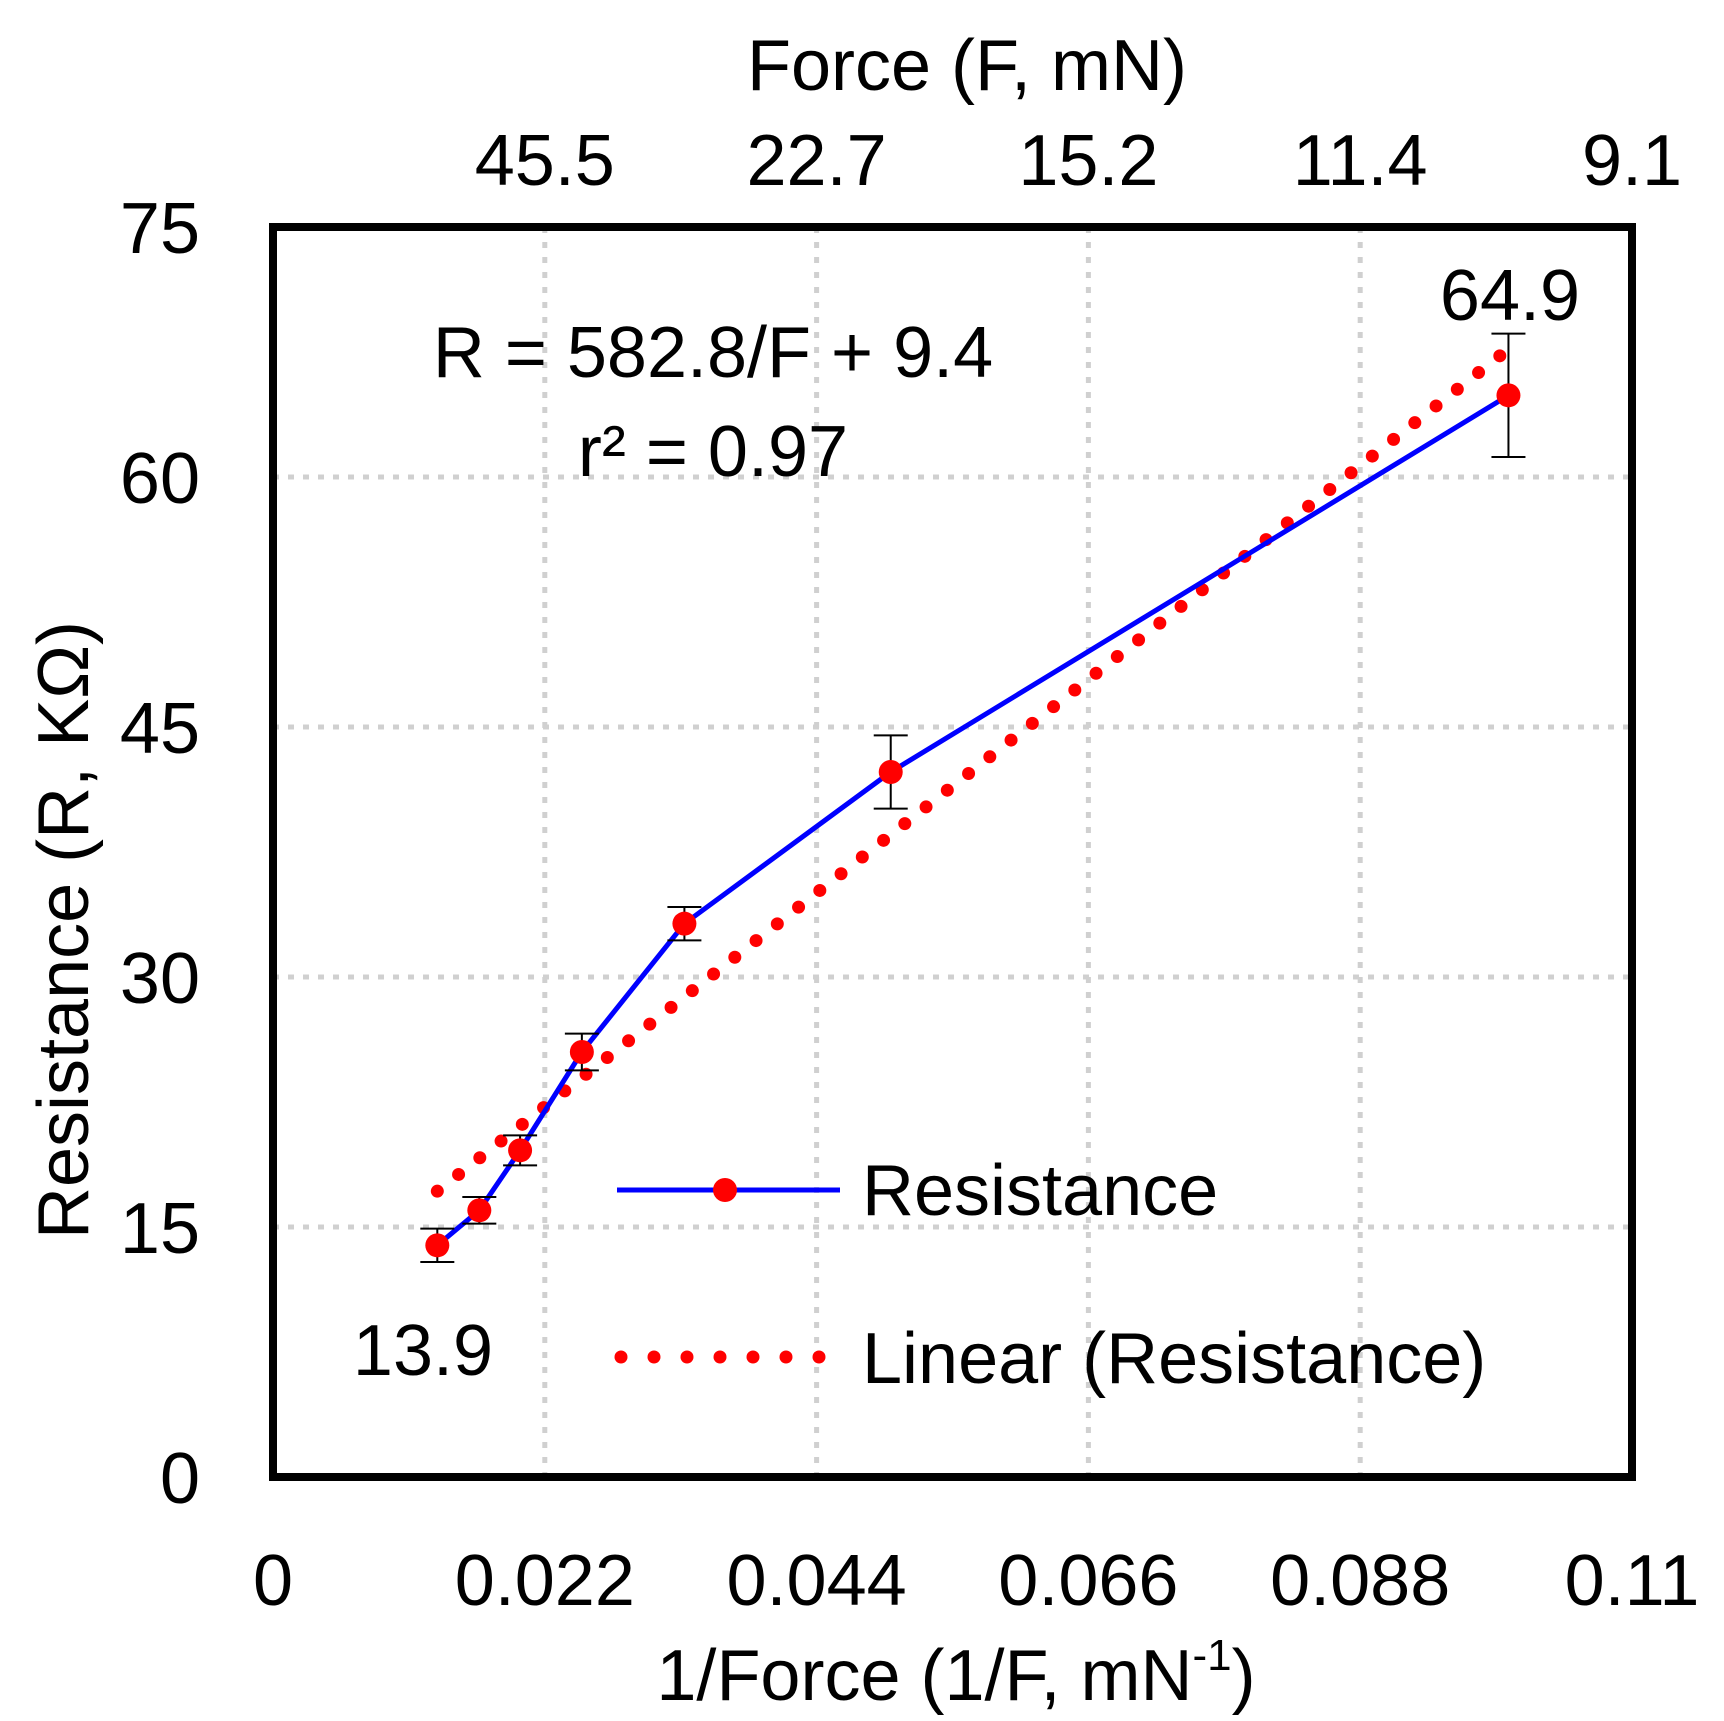  I want to click on top-tick-label: 11.4, so click(1360, 161).